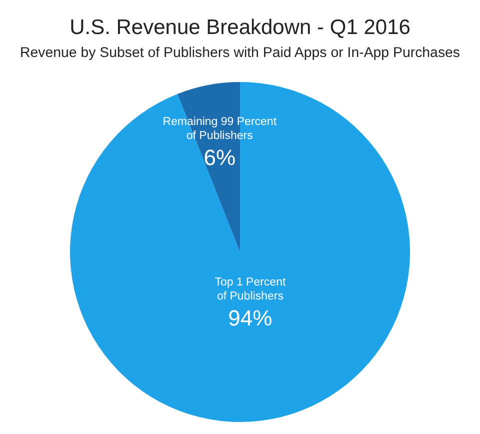  What do you see at coordinates (250, 289) in the screenshot?
I see `slice-label: Top 1 Percent of Publishers` at bounding box center [250, 289].